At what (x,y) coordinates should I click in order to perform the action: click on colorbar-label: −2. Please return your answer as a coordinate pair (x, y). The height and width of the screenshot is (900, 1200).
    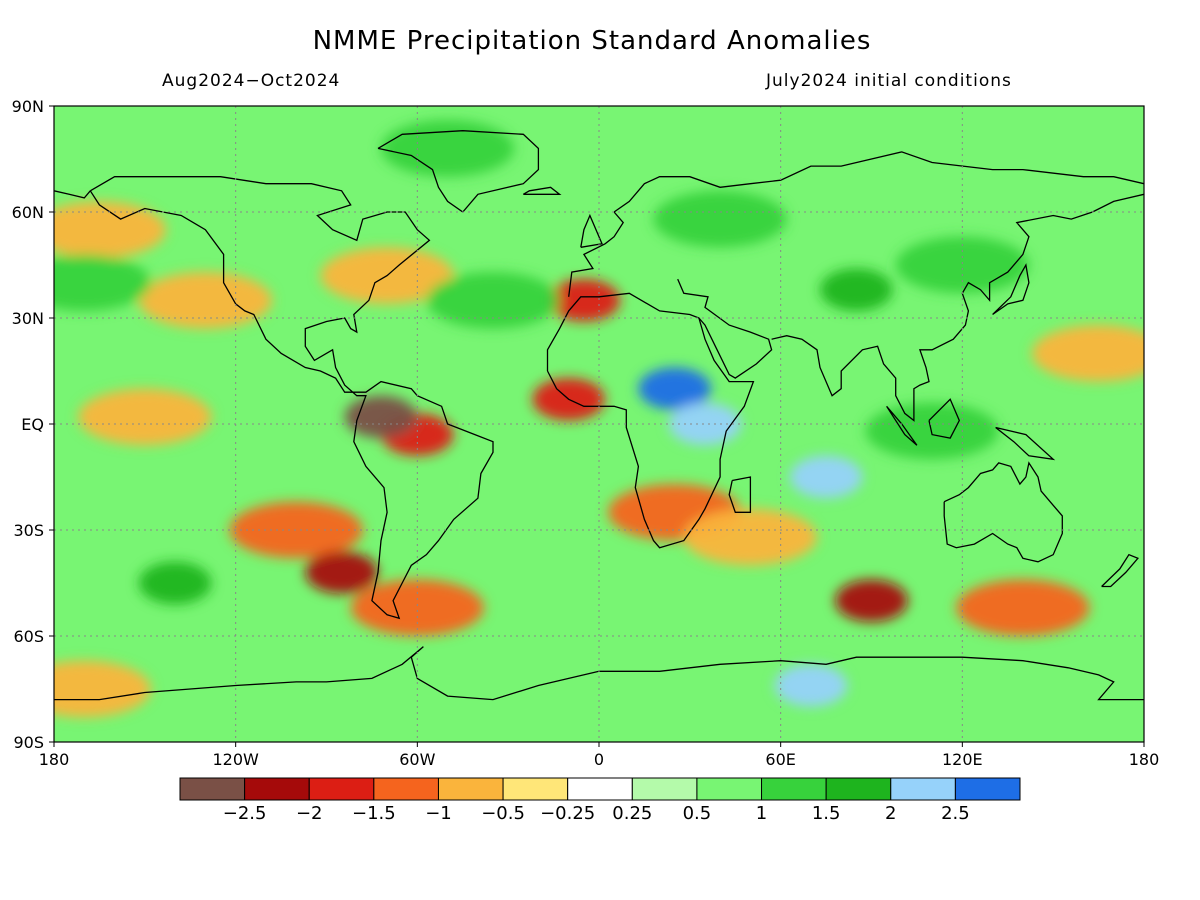
    Looking at the image, I should click on (309, 813).